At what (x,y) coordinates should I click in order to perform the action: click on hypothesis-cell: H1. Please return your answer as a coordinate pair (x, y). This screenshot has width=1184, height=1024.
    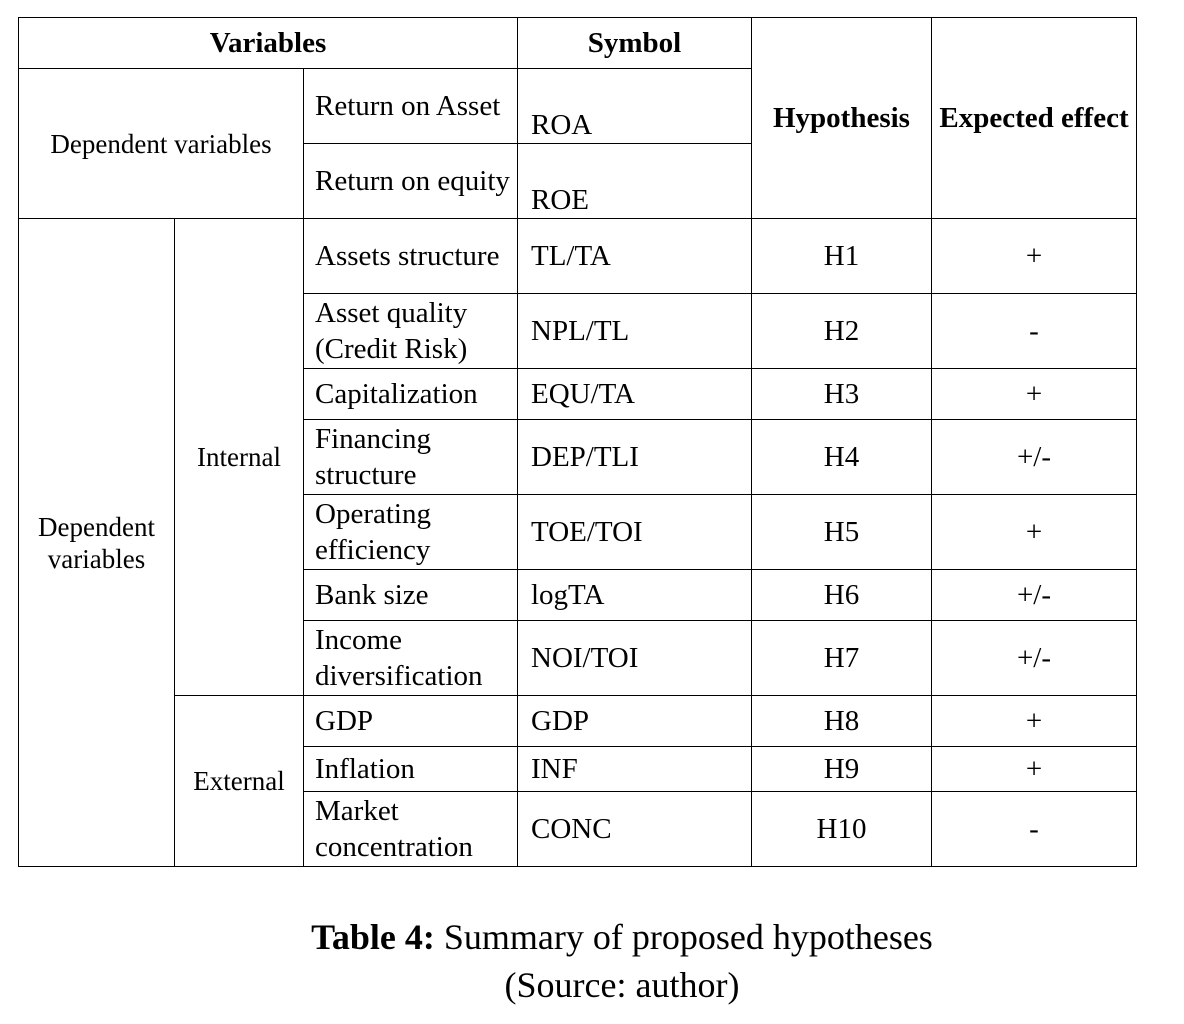
    Looking at the image, I should click on (841, 256).